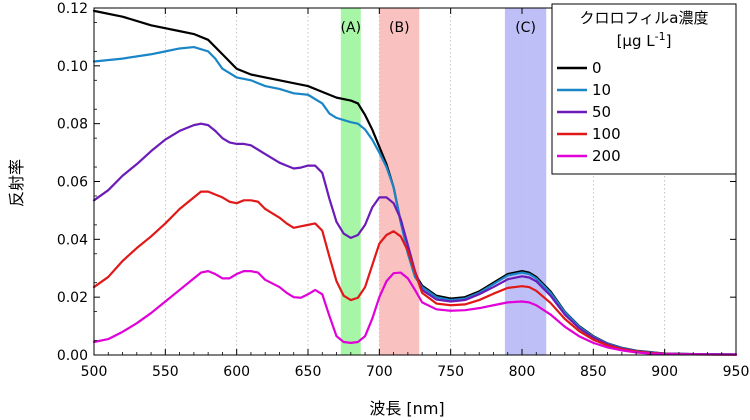  Describe the element at coordinates (664, 372) in the screenshot. I see `x-tick-label-900: 900` at that location.